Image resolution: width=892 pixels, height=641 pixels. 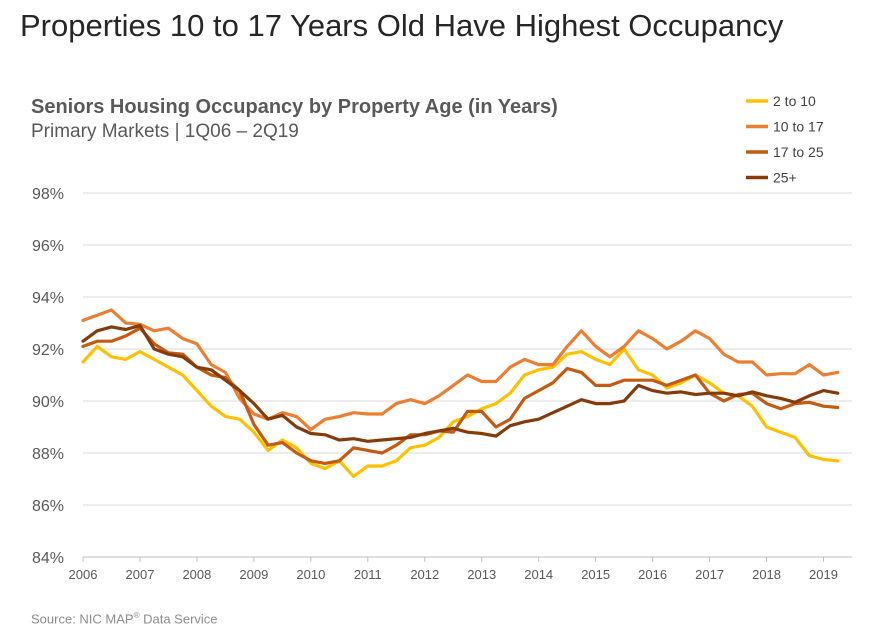 I want to click on y-tick-label: 90%, so click(x=48, y=402).